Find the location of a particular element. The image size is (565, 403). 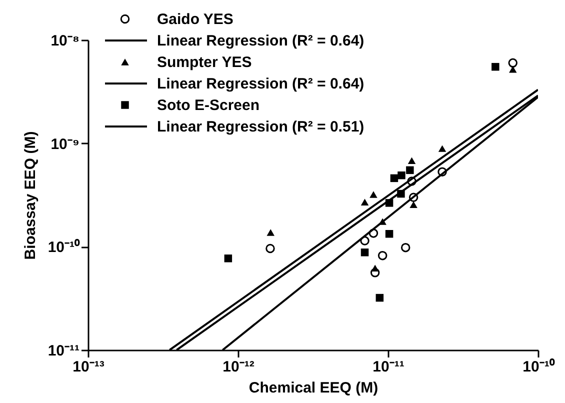

x-tick-label: 10⁻¹⁰ is located at coordinates (539, 367).